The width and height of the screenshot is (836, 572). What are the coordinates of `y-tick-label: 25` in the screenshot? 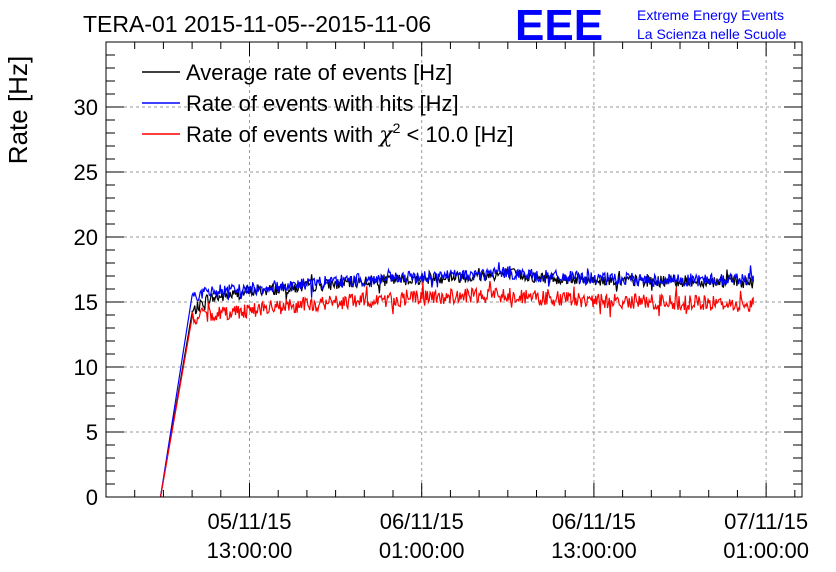 It's located at (86, 172).